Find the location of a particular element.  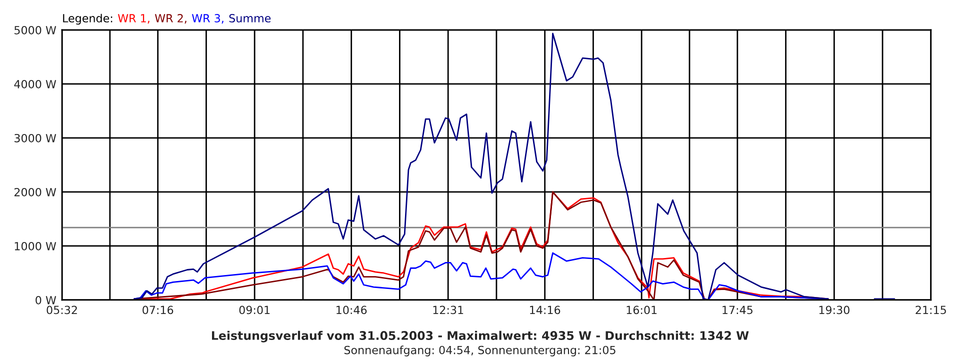

text: WR 3, is located at coordinates (208, 19).